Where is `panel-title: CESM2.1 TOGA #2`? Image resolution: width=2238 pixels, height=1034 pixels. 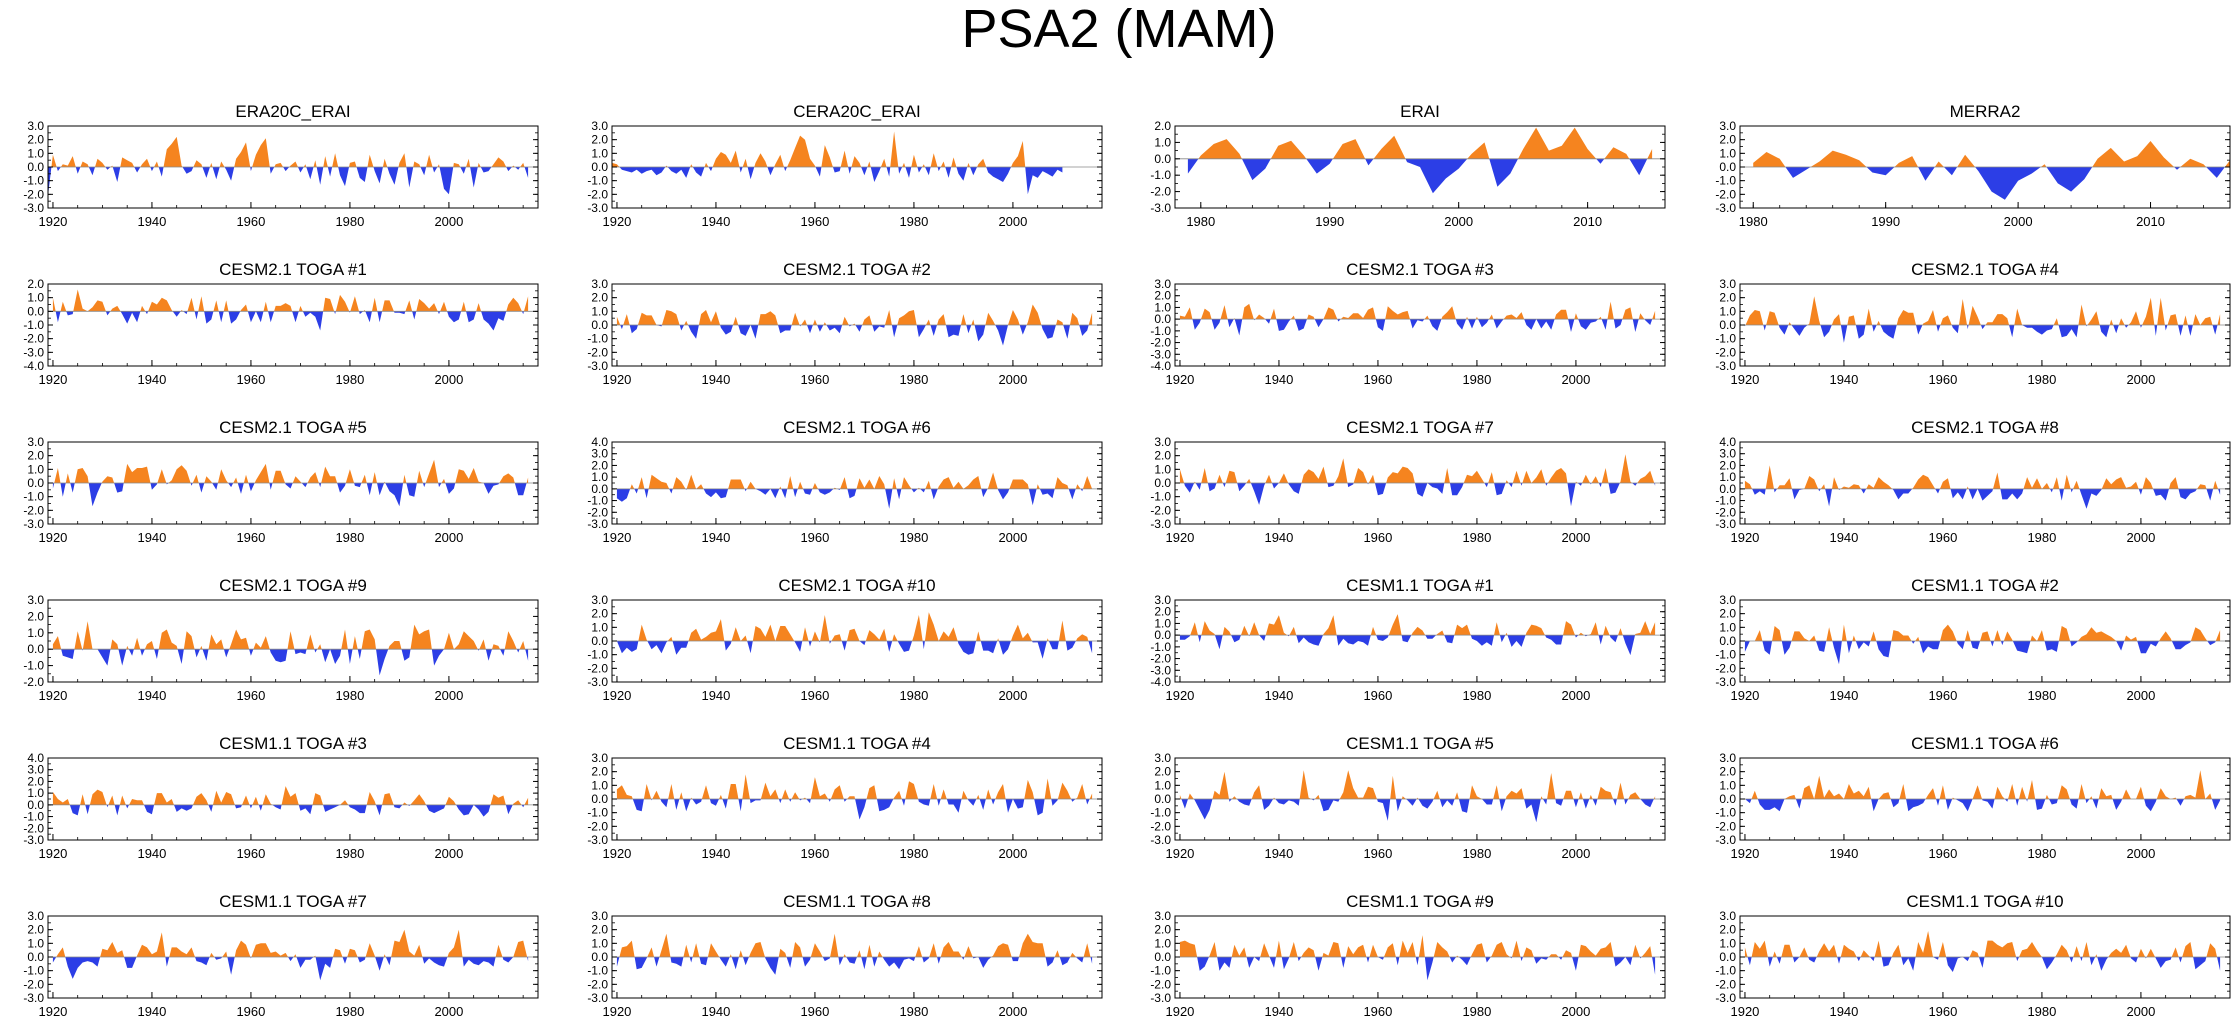 panel-title: CESM2.1 TOGA #2 is located at coordinates (857, 269).